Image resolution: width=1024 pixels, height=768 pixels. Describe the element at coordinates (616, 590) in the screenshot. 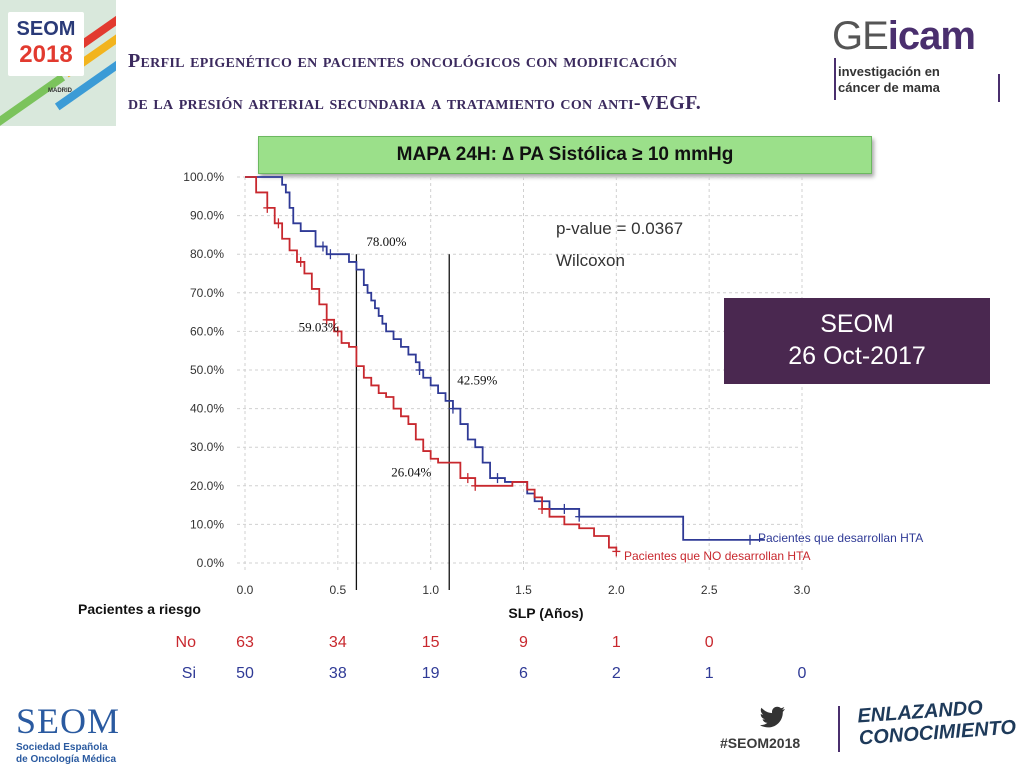

I see `x-tick-label: 2.0` at that location.